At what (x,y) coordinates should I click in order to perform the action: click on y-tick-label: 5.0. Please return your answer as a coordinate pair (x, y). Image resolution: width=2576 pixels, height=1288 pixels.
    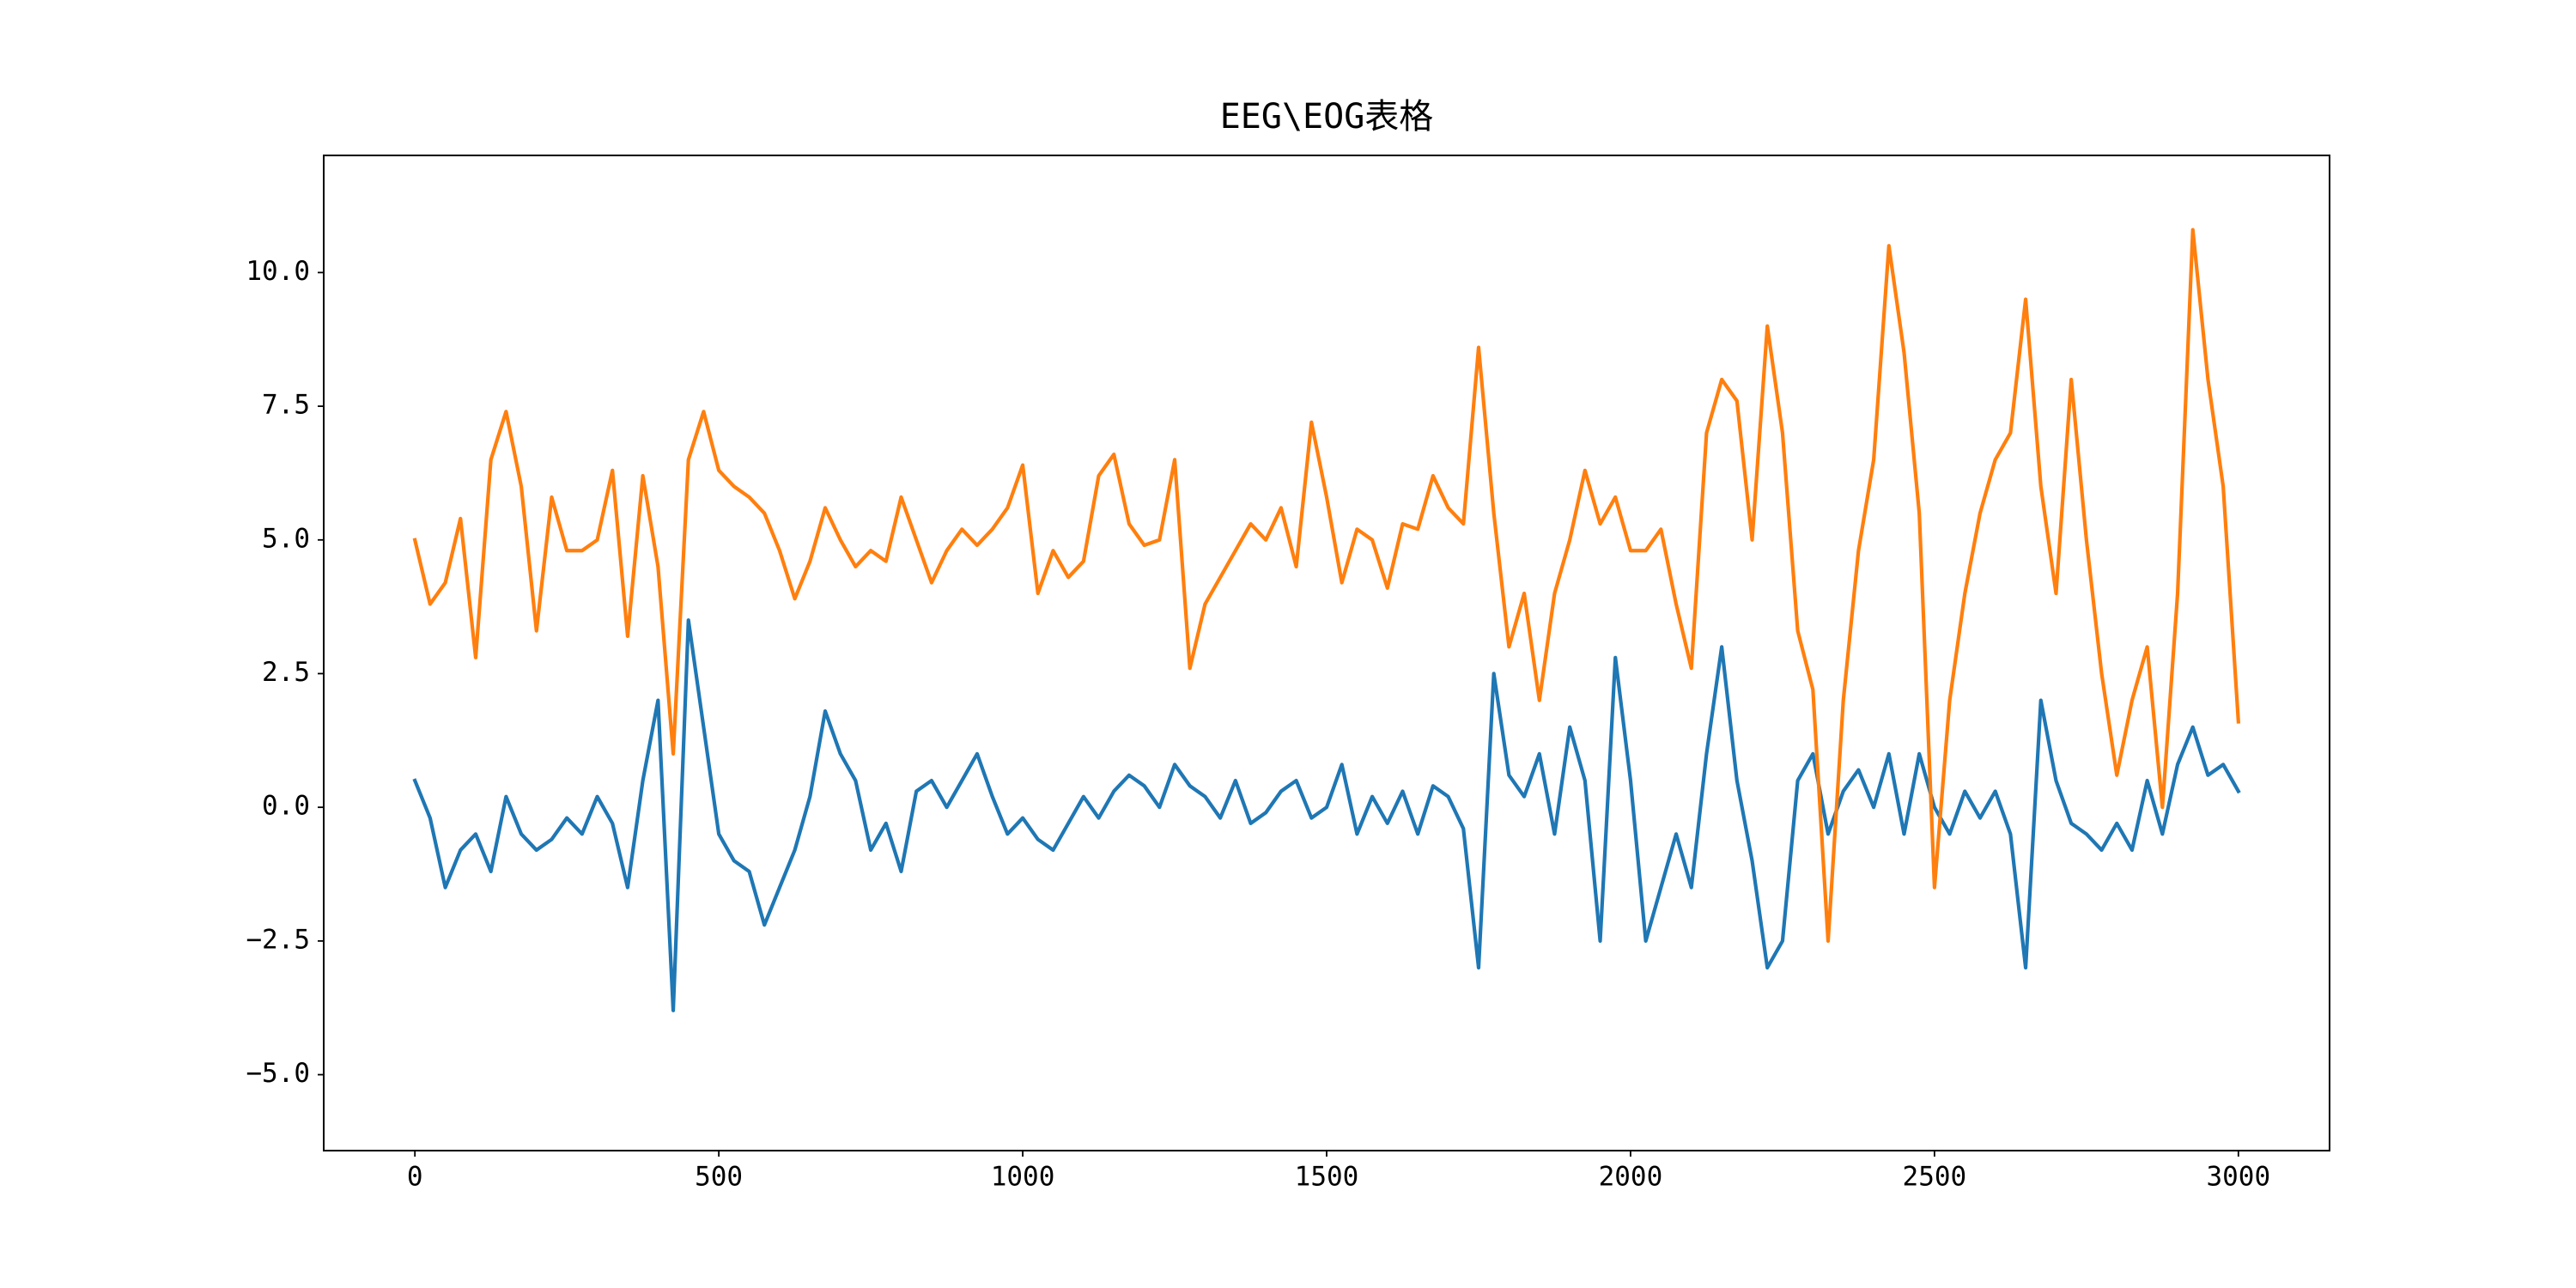
    Looking at the image, I should click on (286, 538).